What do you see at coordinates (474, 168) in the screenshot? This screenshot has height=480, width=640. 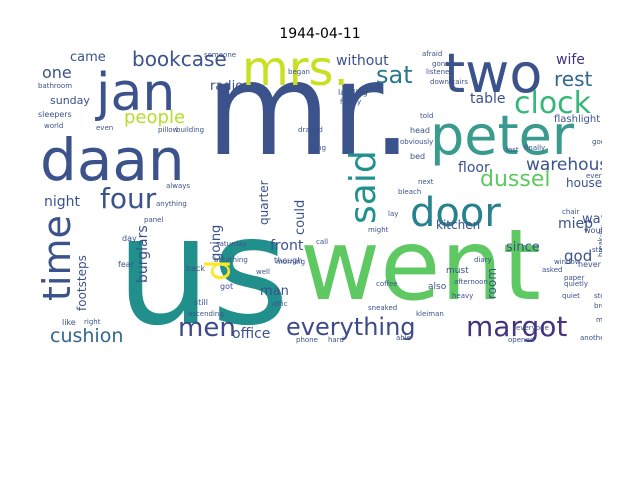 I see `word-floor: floor` at bounding box center [474, 168].